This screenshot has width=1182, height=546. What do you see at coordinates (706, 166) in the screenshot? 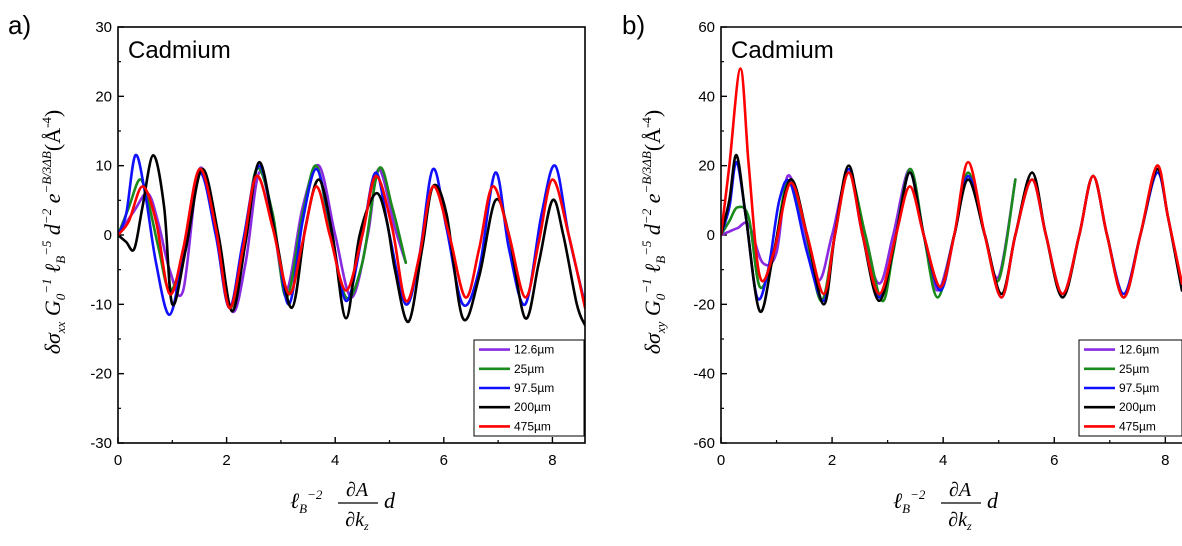
I see `panel-b-ytick-label: 20` at bounding box center [706, 166].